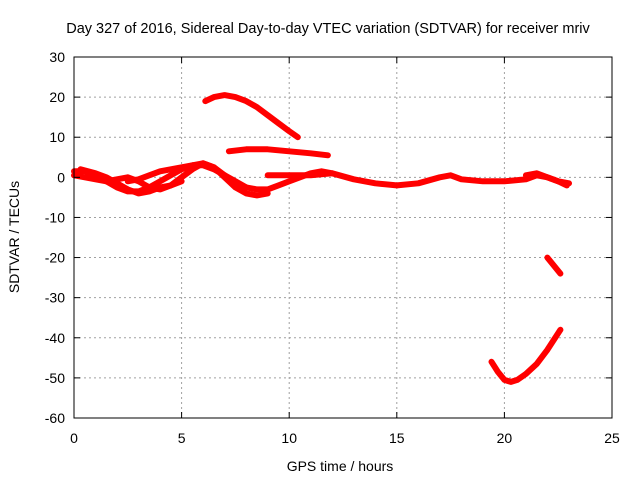  What do you see at coordinates (289, 438) in the screenshot?
I see `x-tick-label-2: 10` at bounding box center [289, 438].